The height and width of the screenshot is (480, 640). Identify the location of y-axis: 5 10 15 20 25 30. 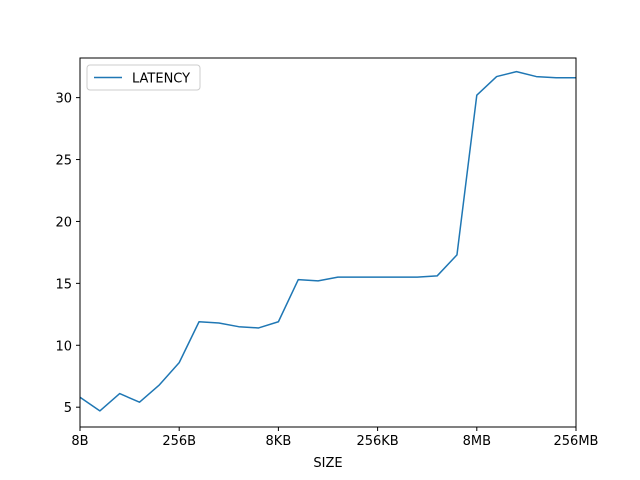
(67, 254).